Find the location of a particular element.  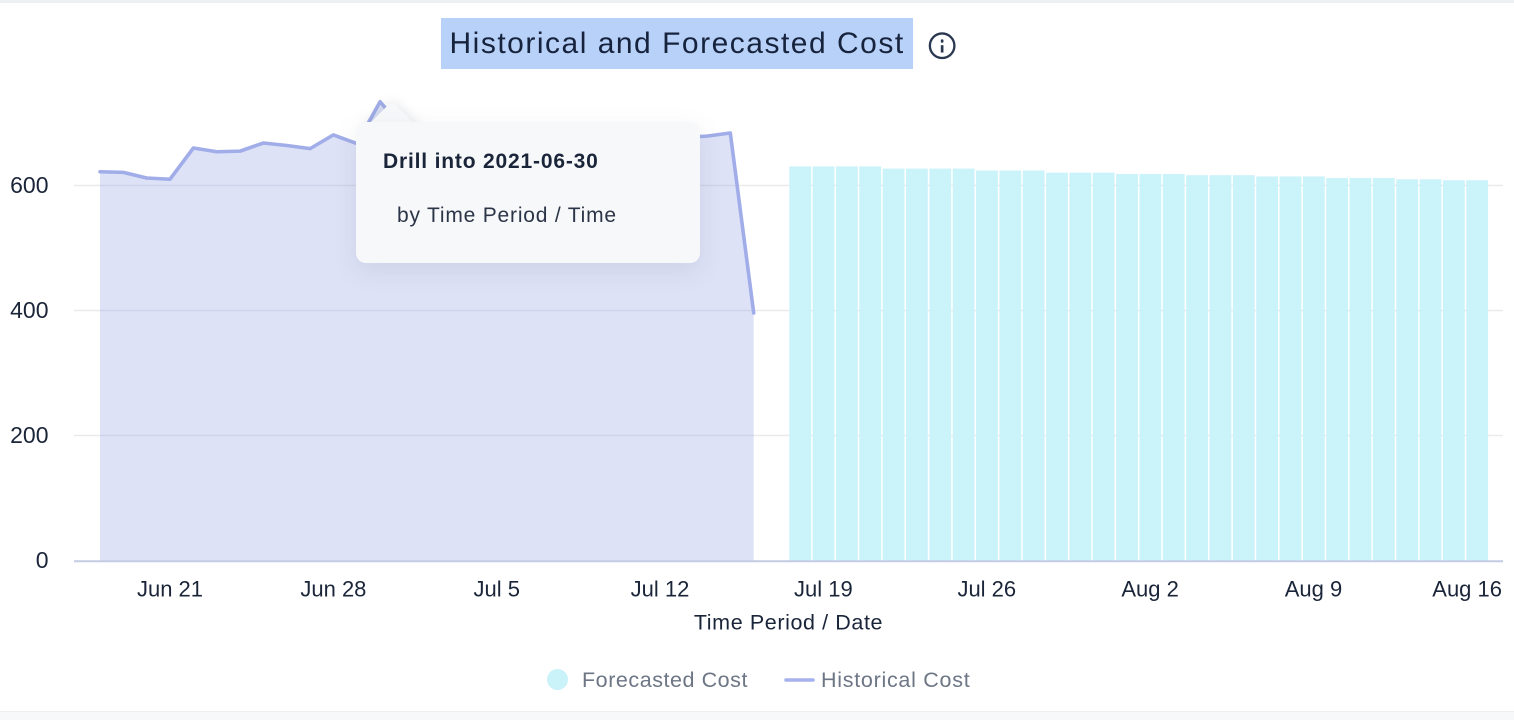

svg-text: Jul 19 is located at coordinates (823, 589).